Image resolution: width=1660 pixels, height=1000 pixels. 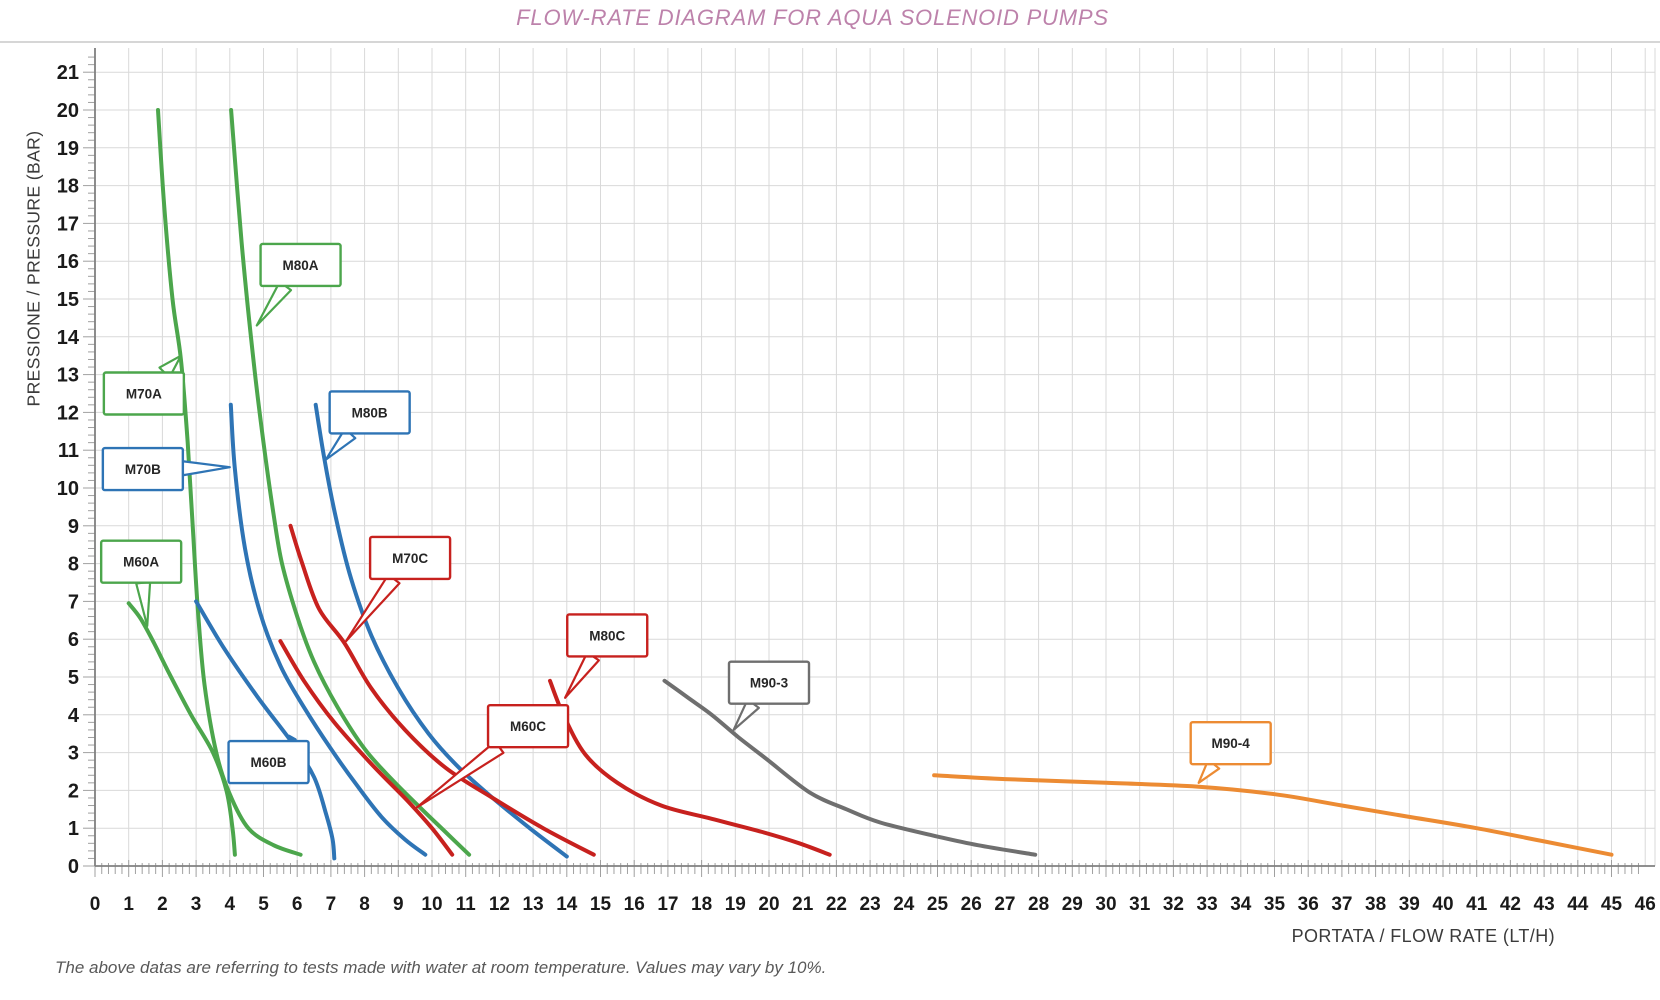 I want to click on x-tick-label: 40, so click(x=1442, y=904).